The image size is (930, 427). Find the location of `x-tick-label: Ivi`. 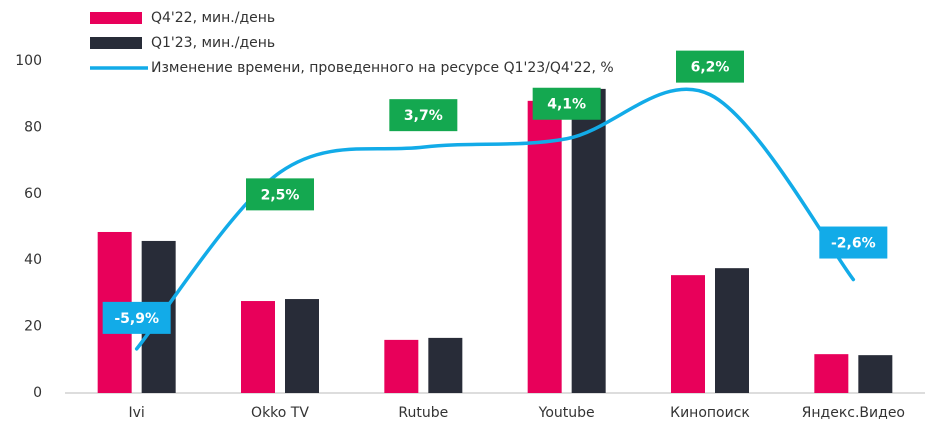

x-tick-label: Ivi is located at coordinates (137, 413).